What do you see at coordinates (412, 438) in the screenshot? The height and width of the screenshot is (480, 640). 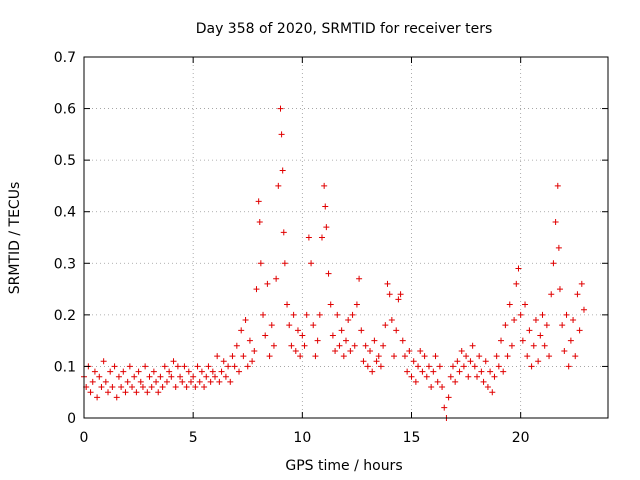 I see `x-tick-label: 15` at bounding box center [412, 438].